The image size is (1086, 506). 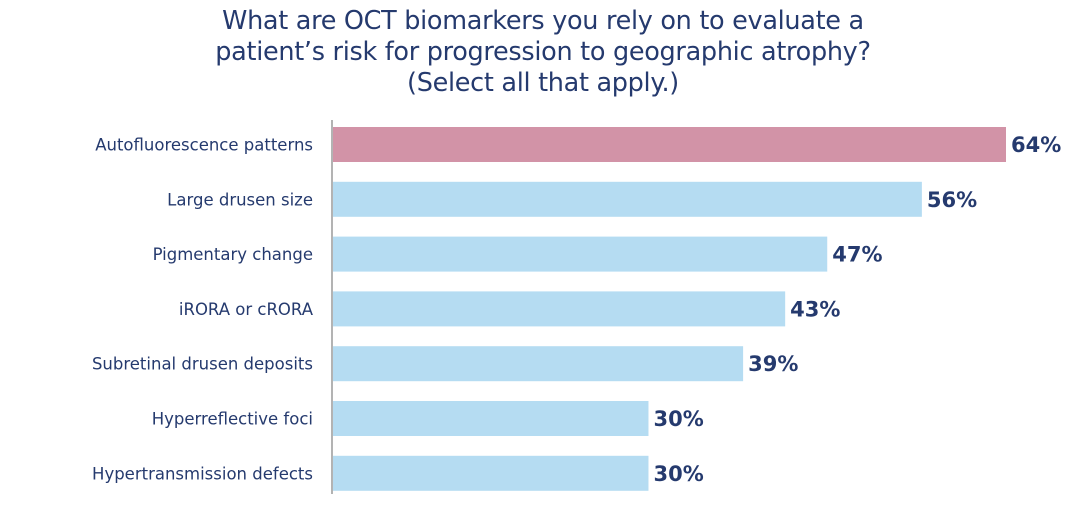 I want to click on value-label: 56%, so click(x=952, y=200).